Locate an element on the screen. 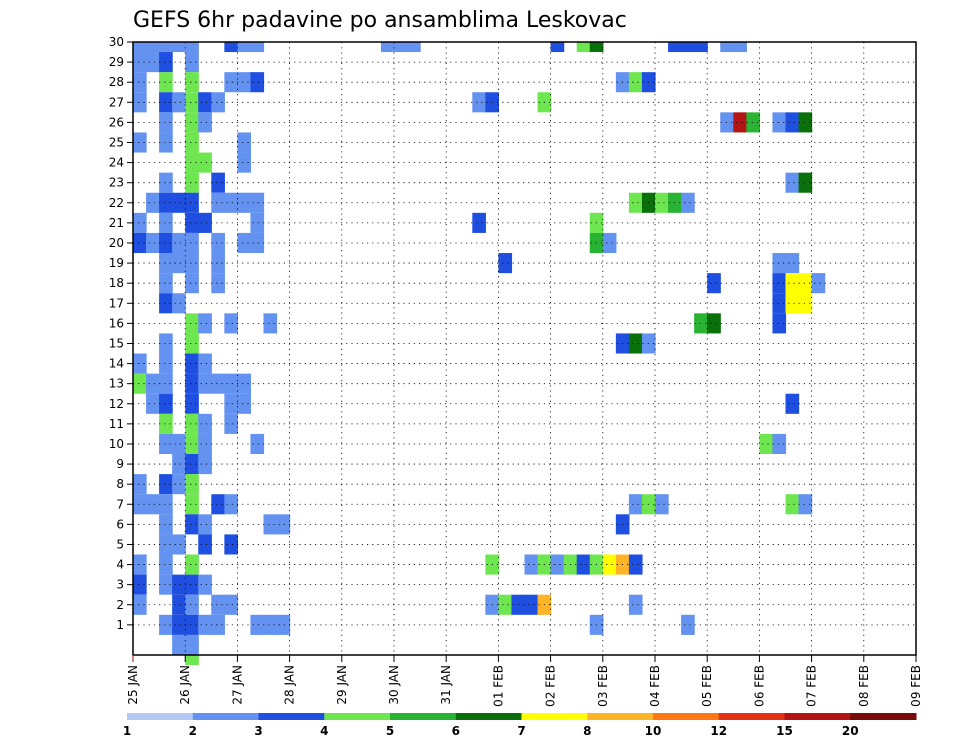 Image resolution: width=960 pixels, height=742 pixels. y-tick-label: 3 is located at coordinates (120, 585).